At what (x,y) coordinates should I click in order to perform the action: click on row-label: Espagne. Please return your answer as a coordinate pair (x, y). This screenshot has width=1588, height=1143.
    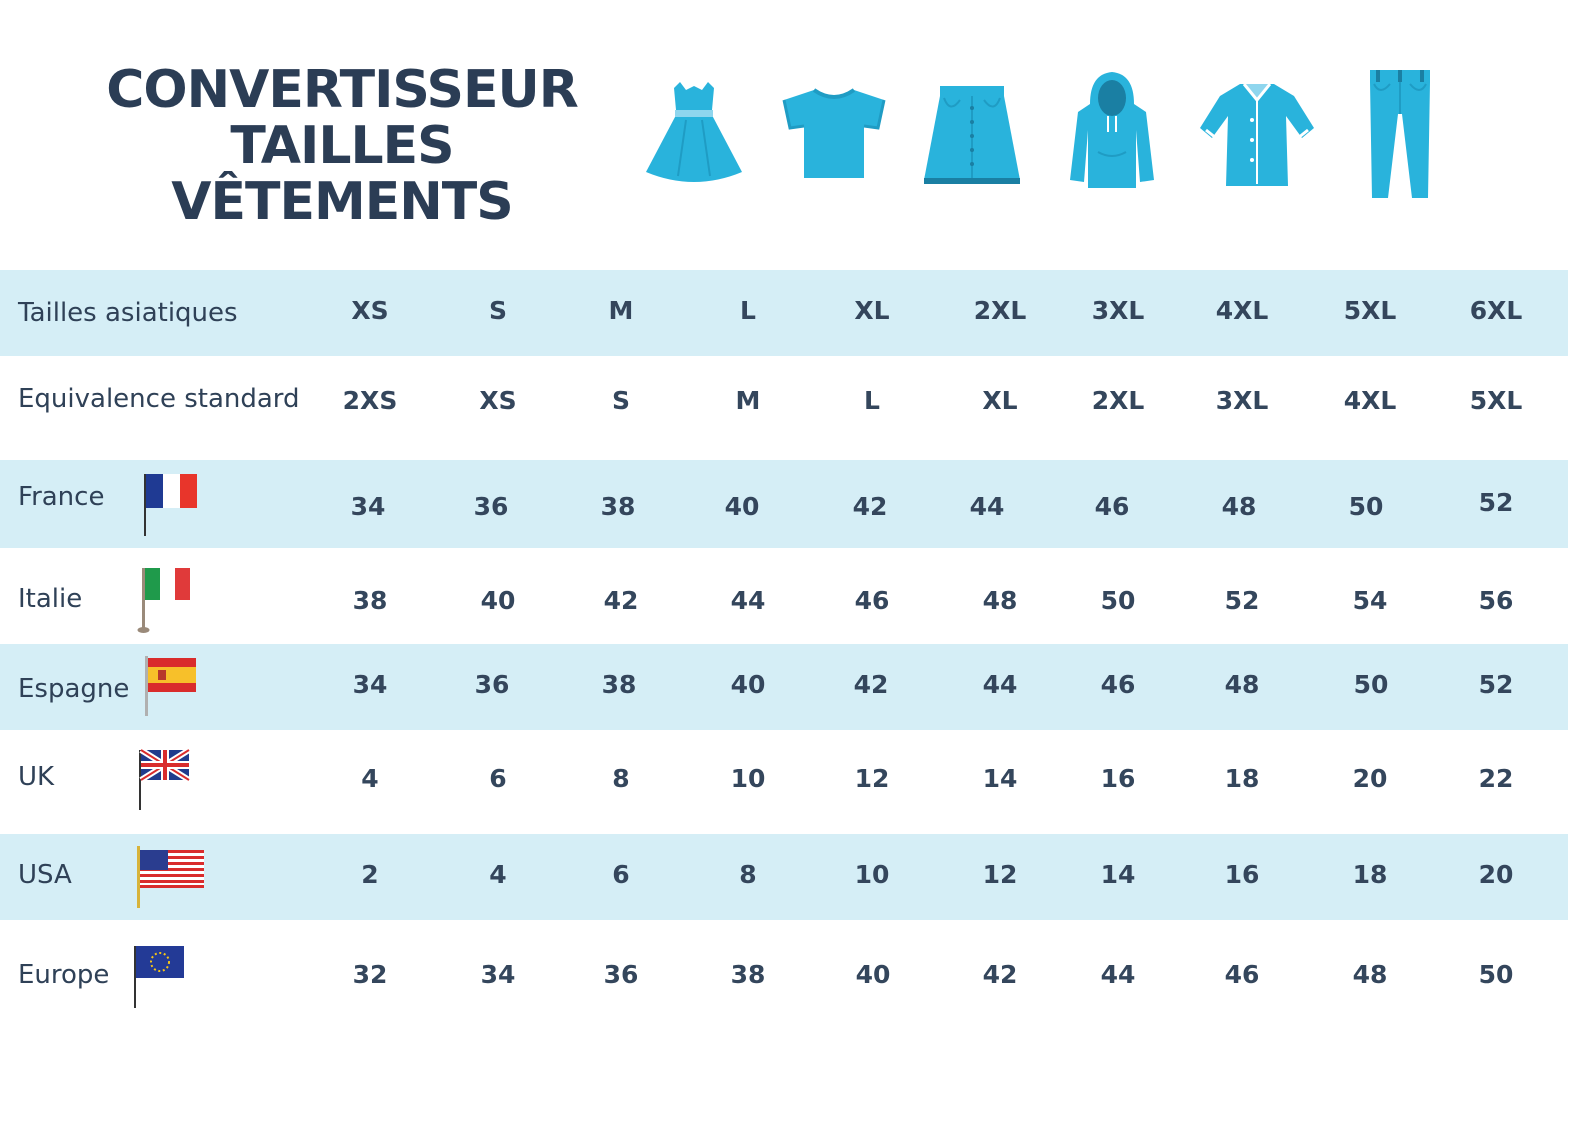
    Looking at the image, I should click on (74, 689).